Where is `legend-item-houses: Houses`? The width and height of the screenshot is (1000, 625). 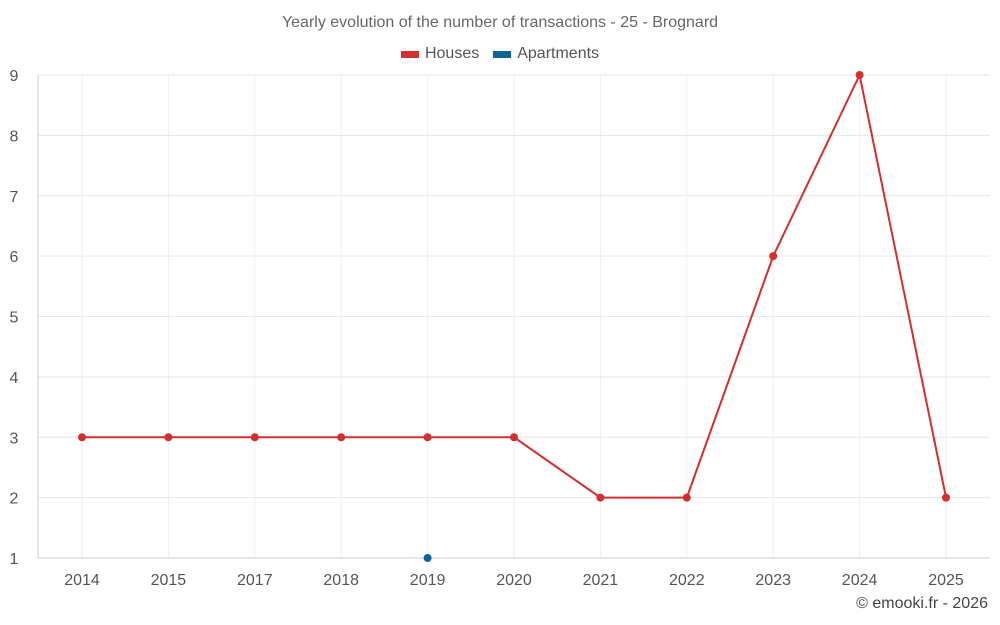
legend-item-houses: Houses is located at coordinates (440, 54).